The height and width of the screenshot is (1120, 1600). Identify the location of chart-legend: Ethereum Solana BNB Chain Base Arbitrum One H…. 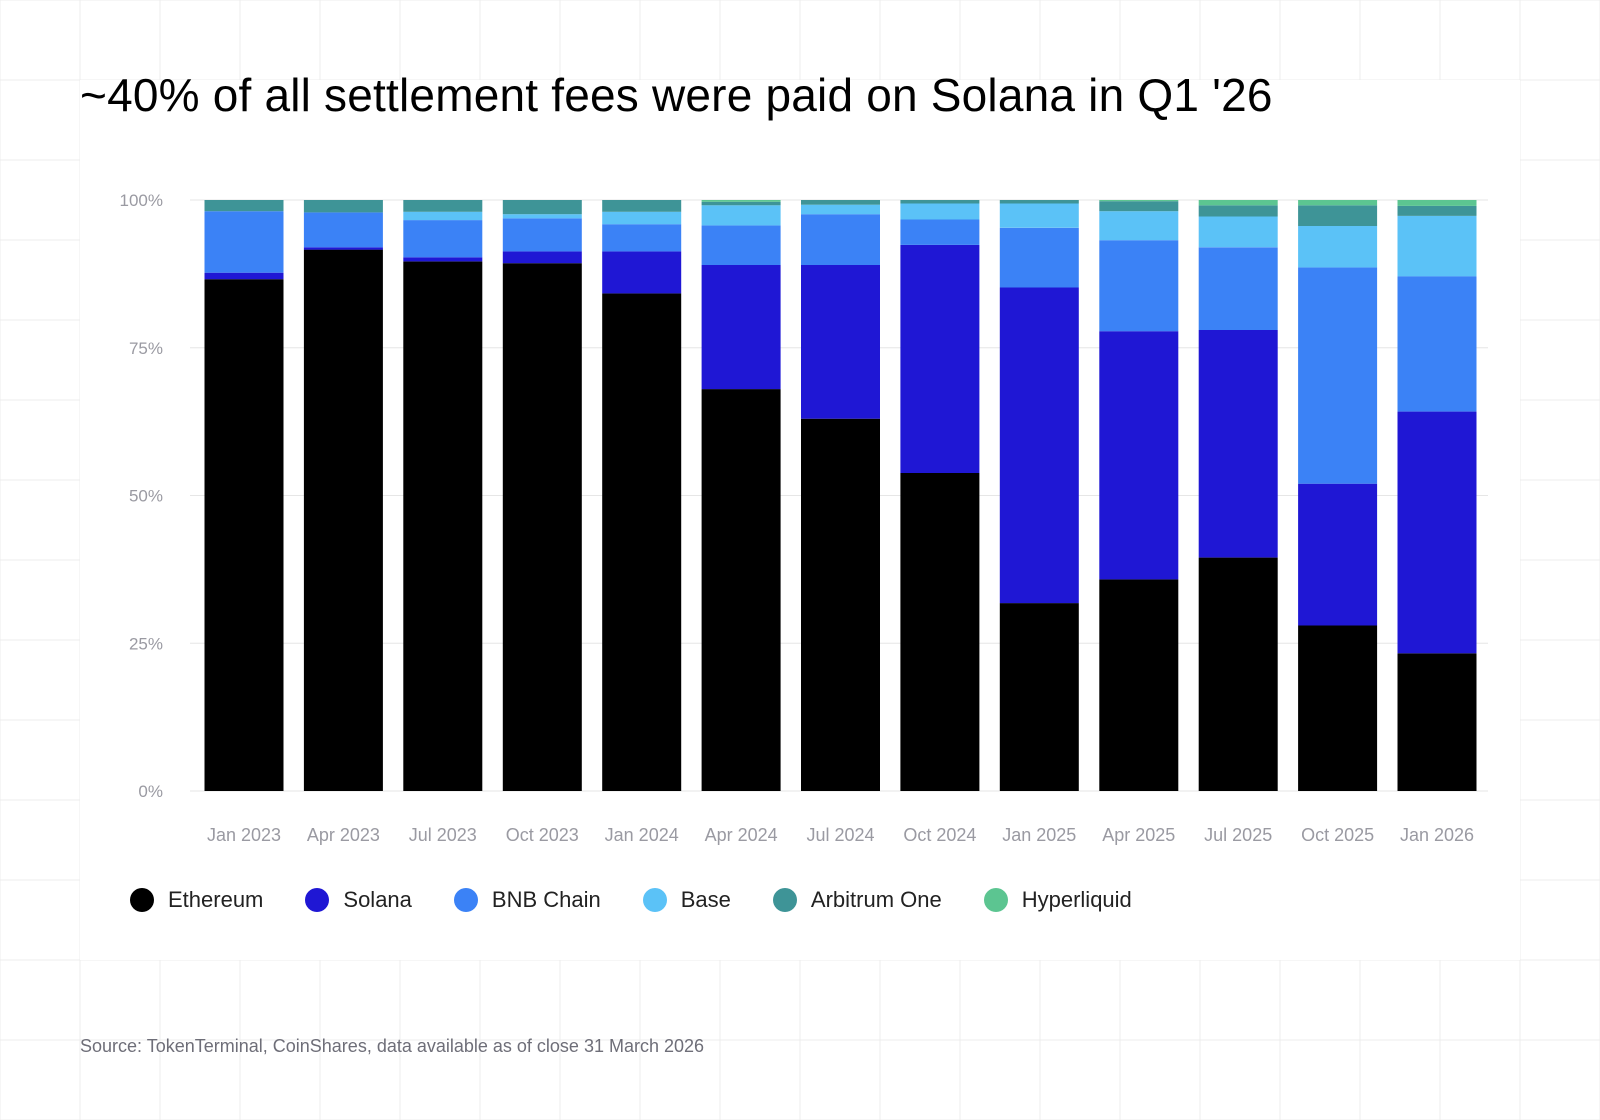
(652, 900).